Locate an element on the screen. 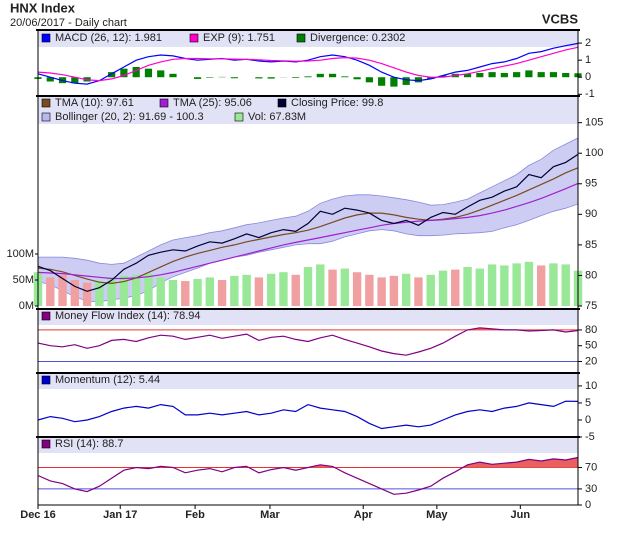 The image size is (624, 537). x-tick-label: Jun is located at coordinates (521, 515).